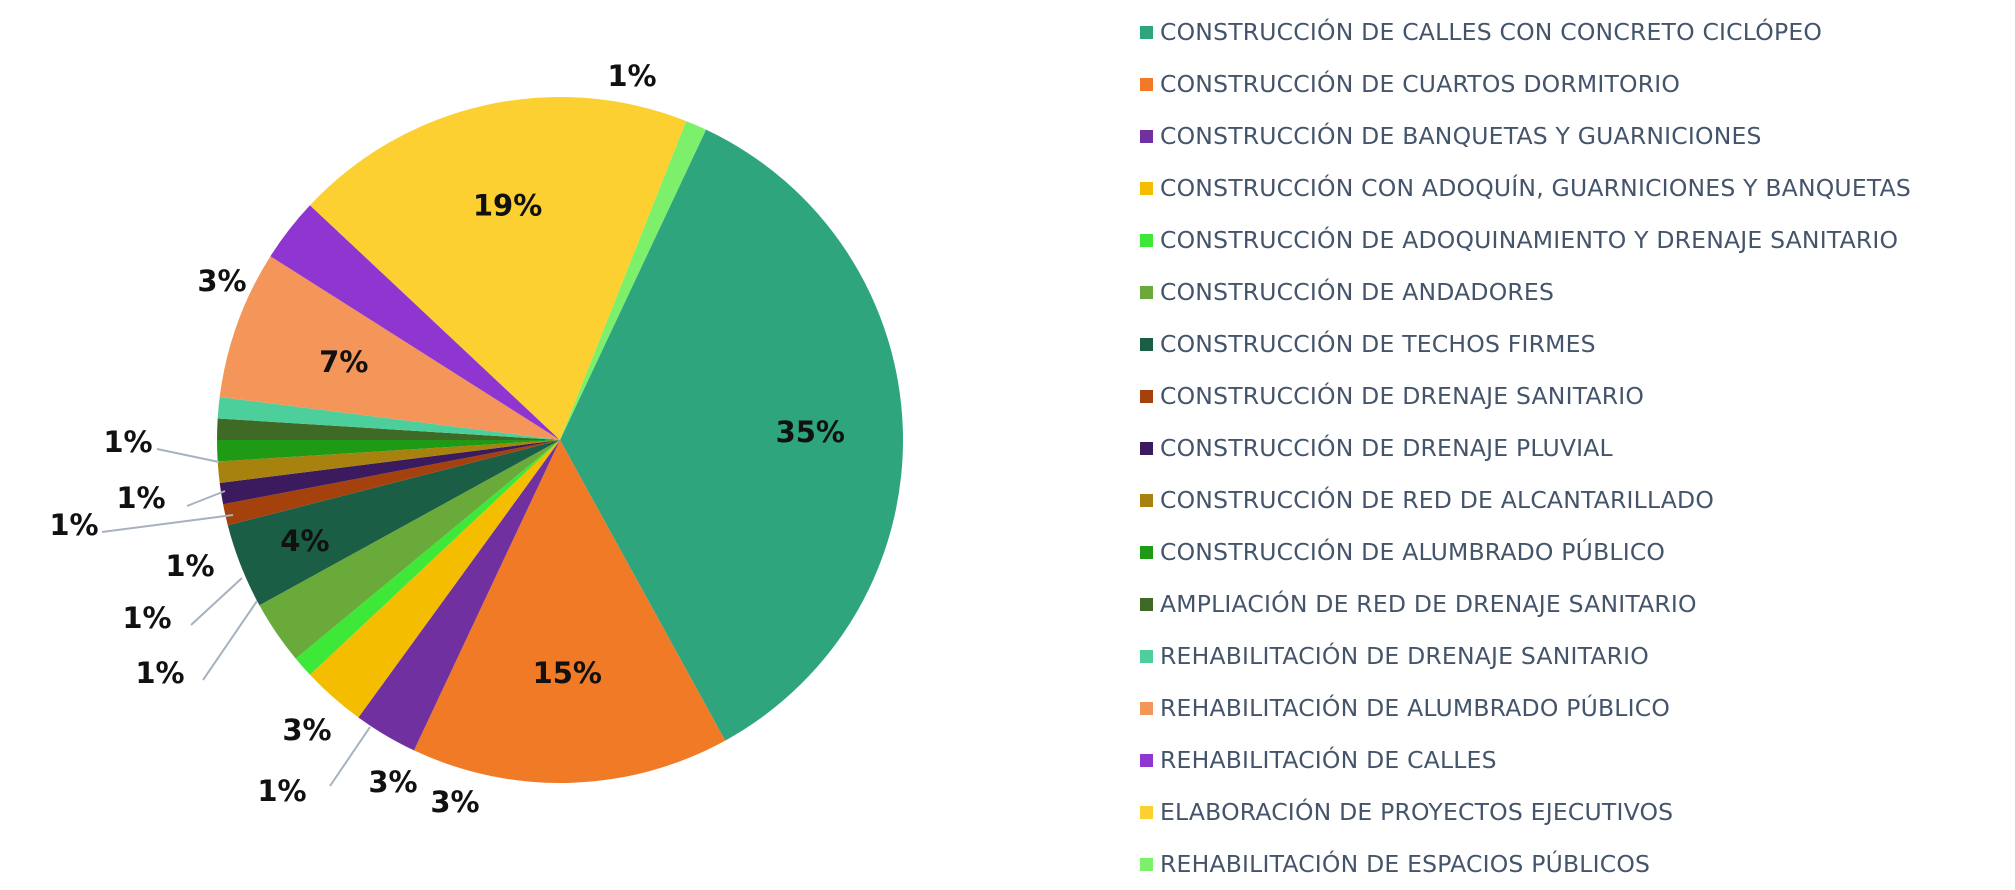 This screenshot has width=2015, height=890. I want to click on legend-label: CONSTRUCCIÓN DE BANQUETAS Y GUARNICIONES, so click(1461, 136).